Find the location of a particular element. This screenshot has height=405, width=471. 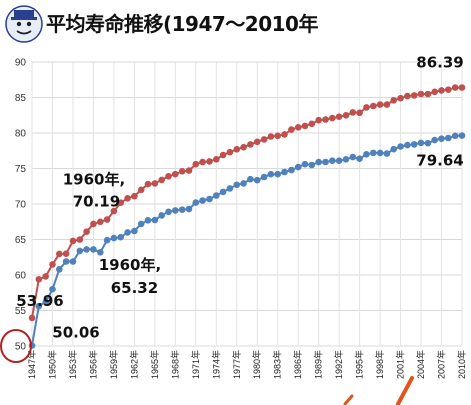

y-tick-label: 70 is located at coordinates (21, 205).